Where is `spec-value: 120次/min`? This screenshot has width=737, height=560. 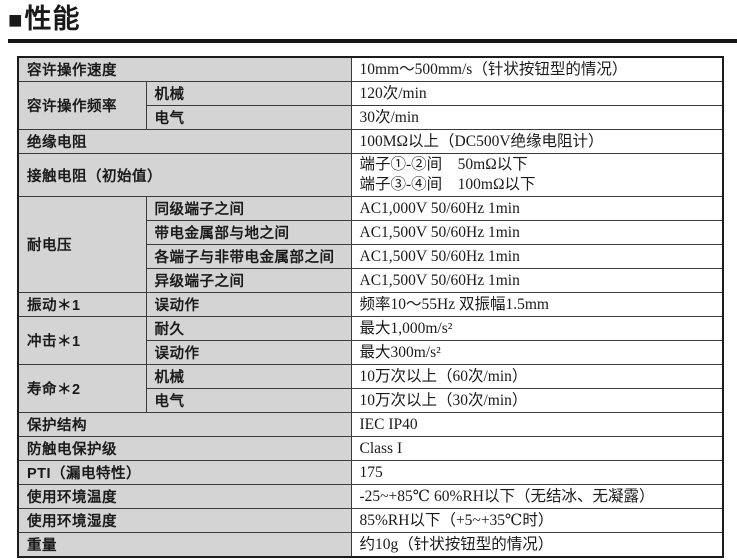 spec-value: 120次/min is located at coordinates (537, 93).